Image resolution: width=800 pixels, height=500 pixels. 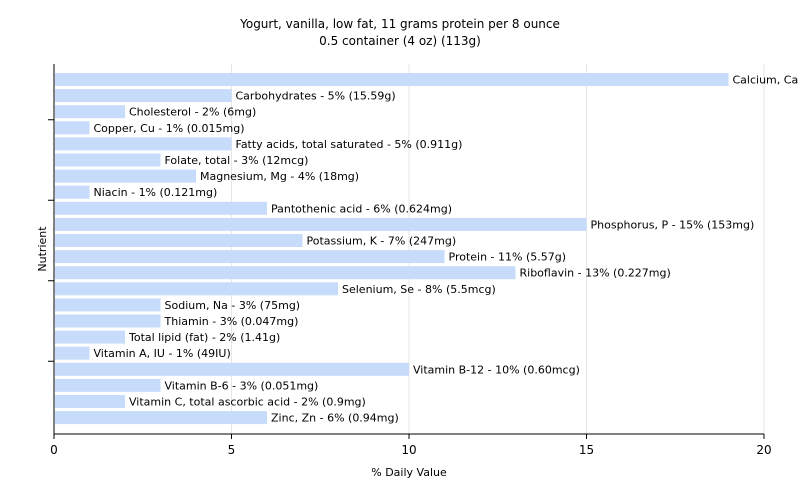 What do you see at coordinates (316, 96) in the screenshot?
I see `bar-label: Carbohydrates - 5% (15.59g)` at bounding box center [316, 96].